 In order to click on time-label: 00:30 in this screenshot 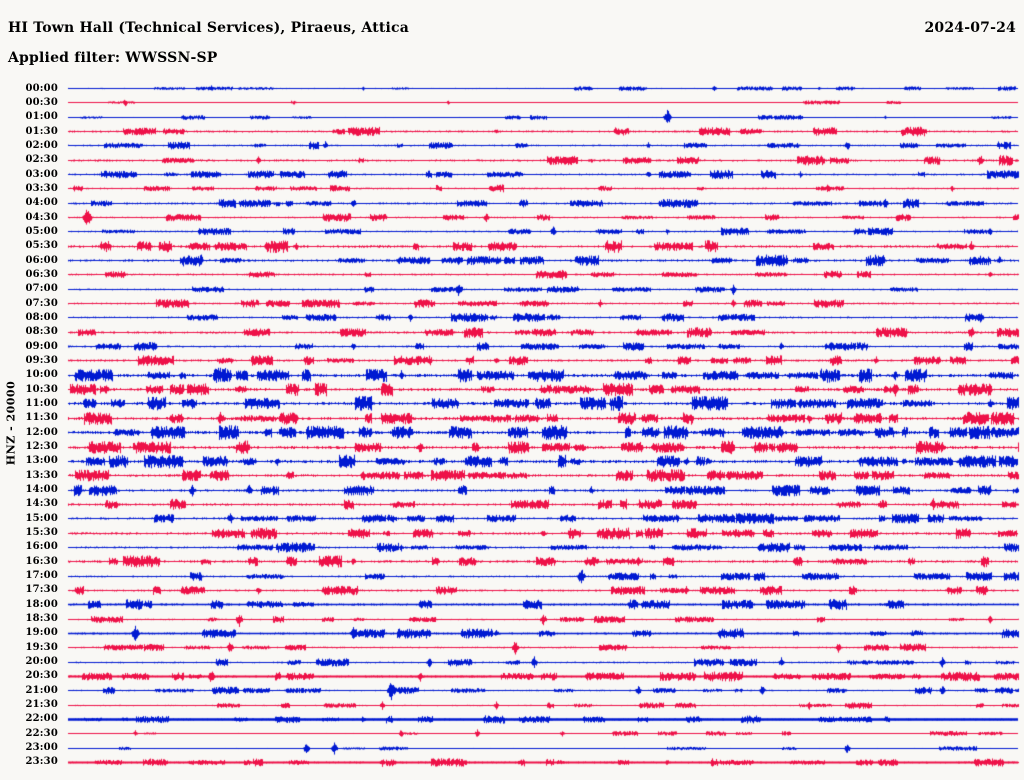, I will do `click(41, 102)`.